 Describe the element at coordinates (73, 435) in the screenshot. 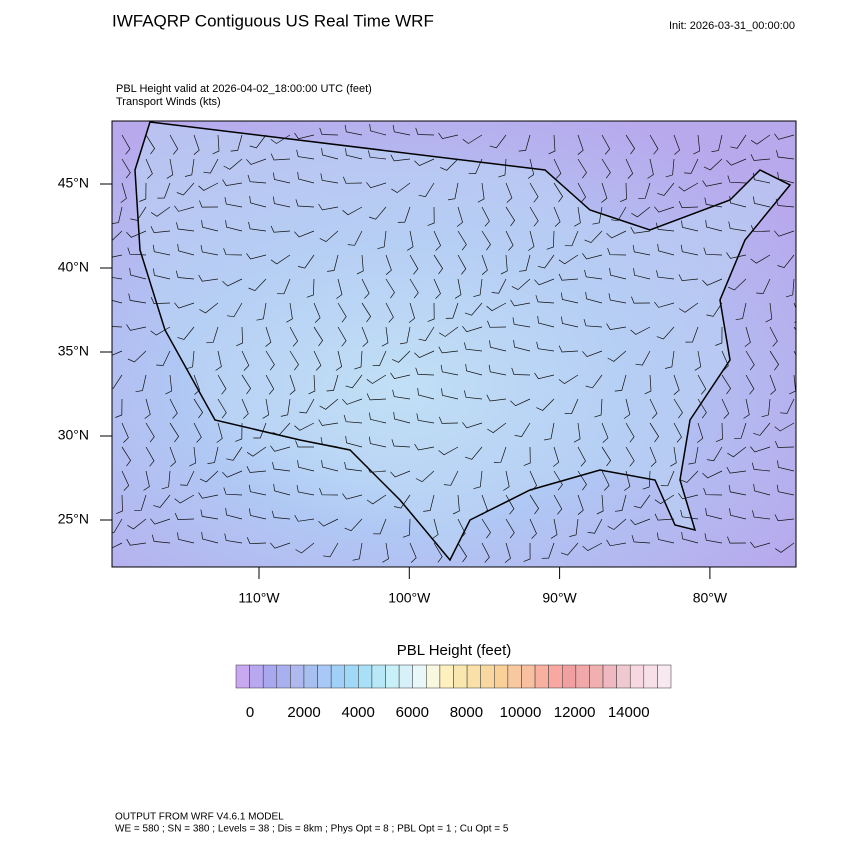

I see `lat-label: 30°N` at that location.